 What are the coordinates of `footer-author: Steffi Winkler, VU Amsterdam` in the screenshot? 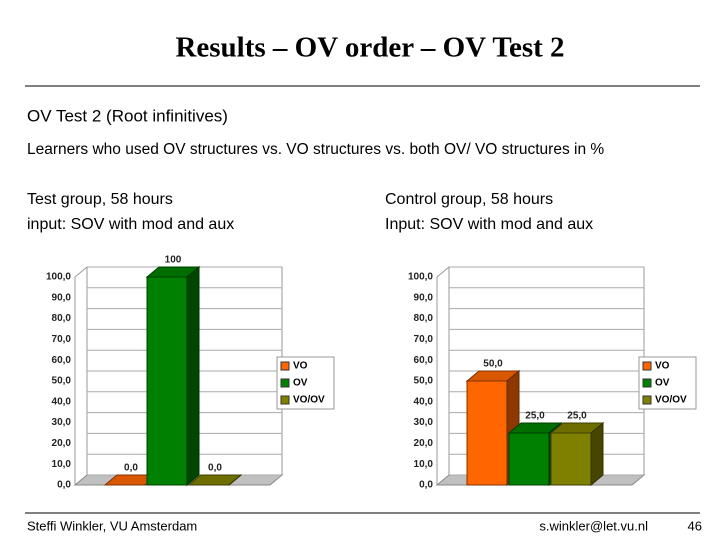 It's located at (112, 525).